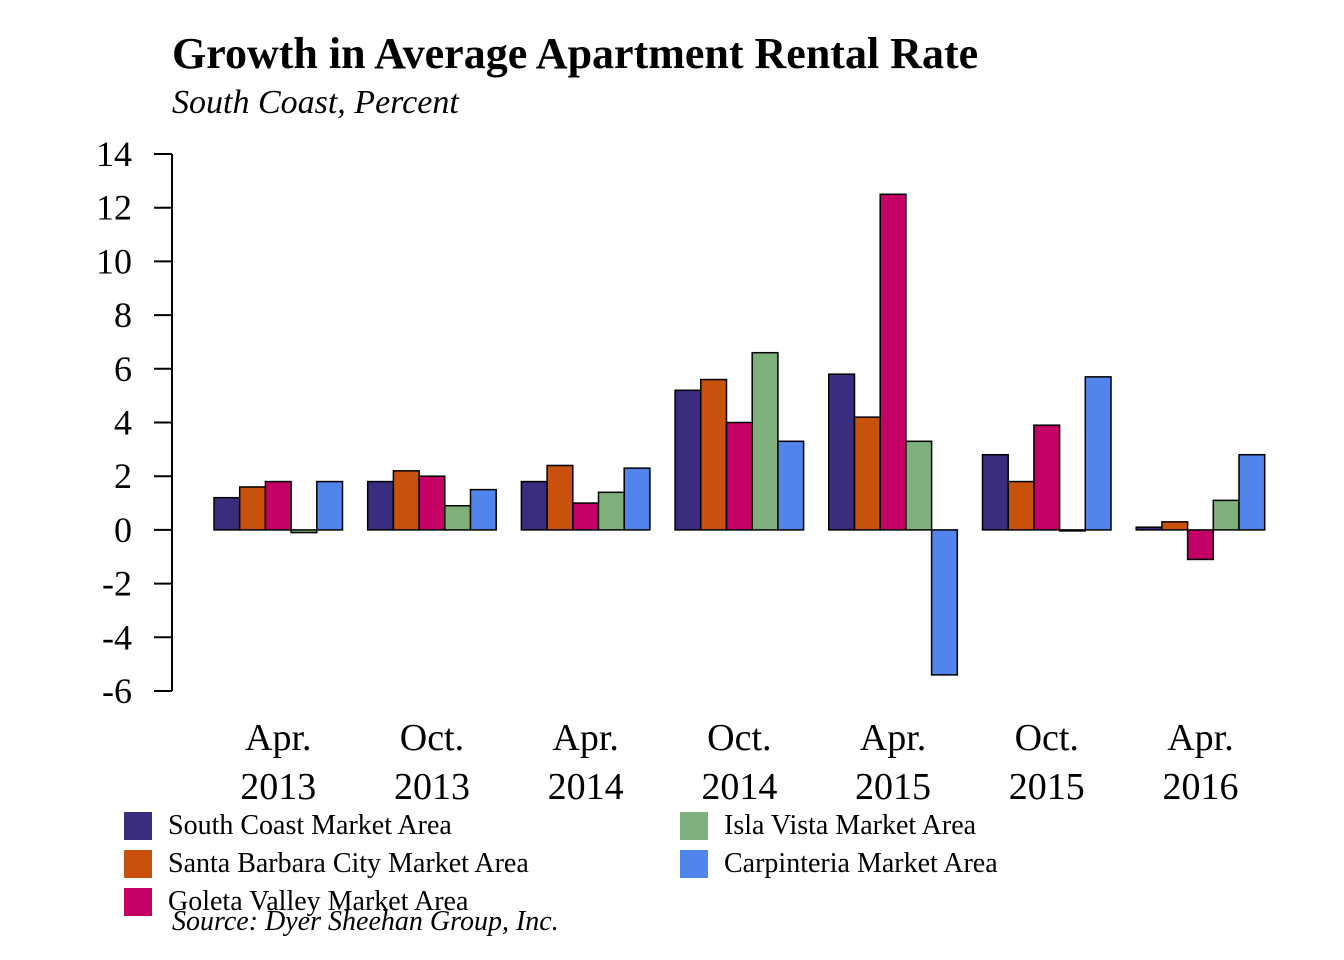 The image size is (1344, 960). I want to click on legend-item: Goleta Valley Market Area, so click(296, 902).